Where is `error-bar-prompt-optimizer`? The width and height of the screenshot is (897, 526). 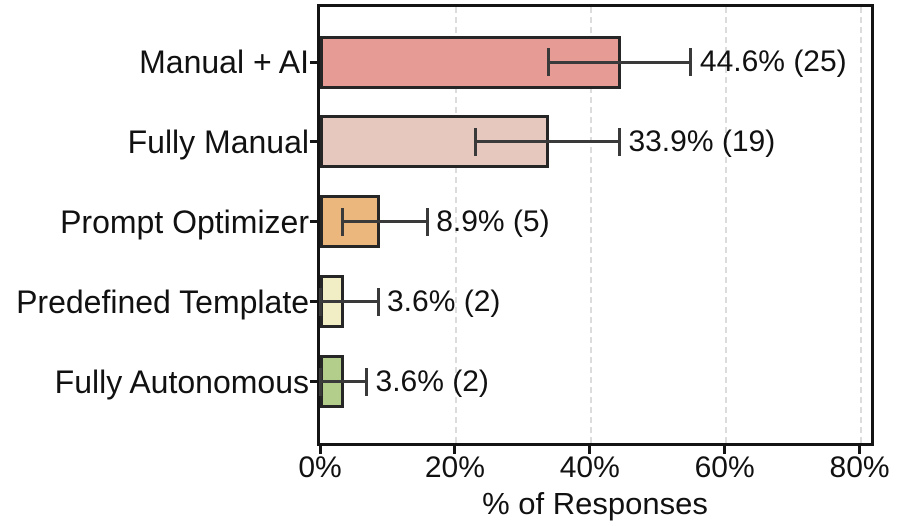 error-bar-prompt-optimizer is located at coordinates (385, 222).